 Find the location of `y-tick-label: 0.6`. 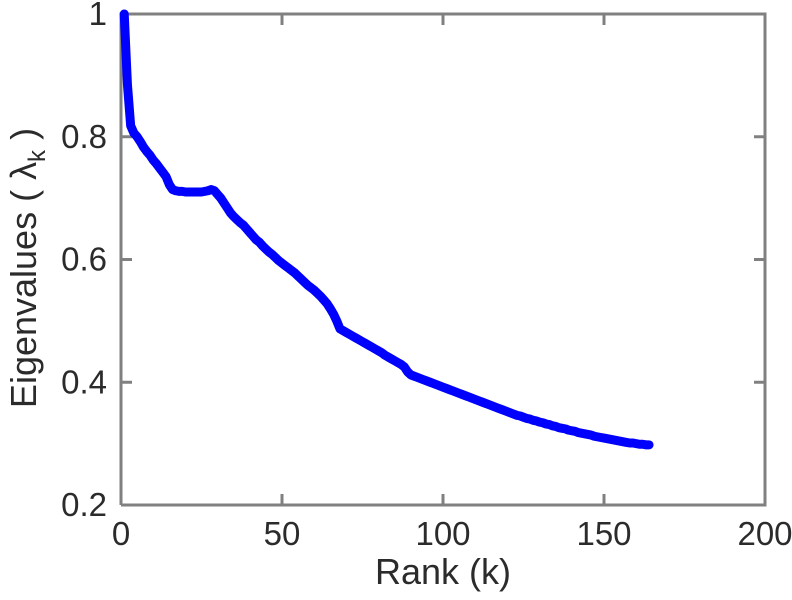

y-tick-label: 0.6 is located at coordinates (84, 259).